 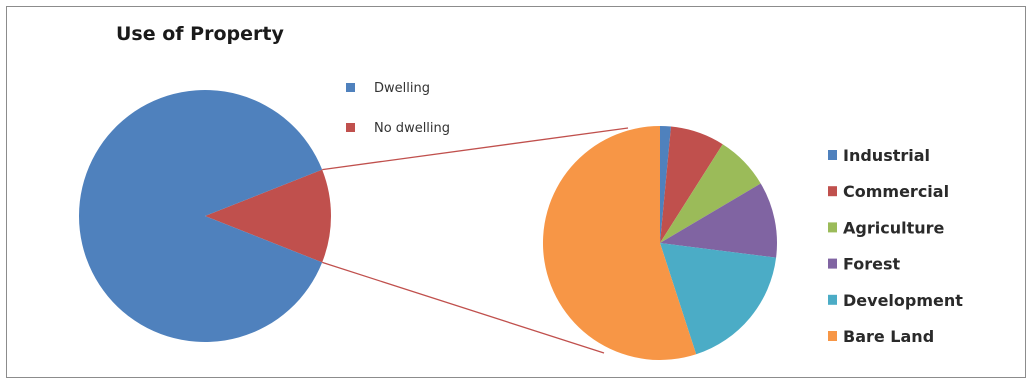 What do you see at coordinates (398, 108) in the screenshot?
I see `legend-primary: Dwelling No dwelling` at bounding box center [398, 108].